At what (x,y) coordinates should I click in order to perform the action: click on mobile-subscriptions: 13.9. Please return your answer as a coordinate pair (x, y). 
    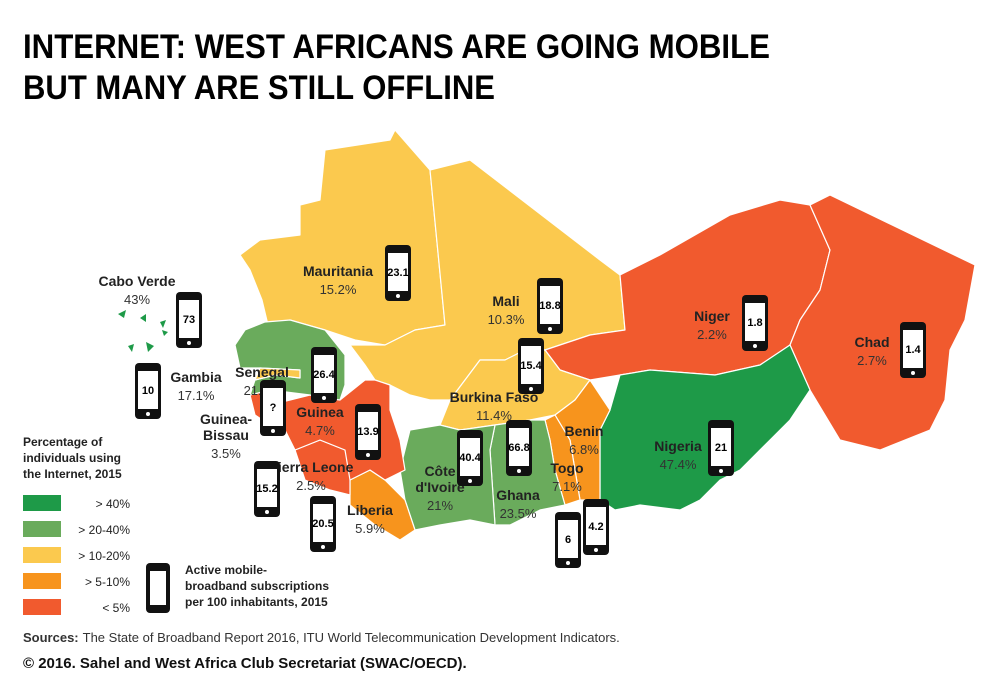
    Looking at the image, I should click on (367, 432).